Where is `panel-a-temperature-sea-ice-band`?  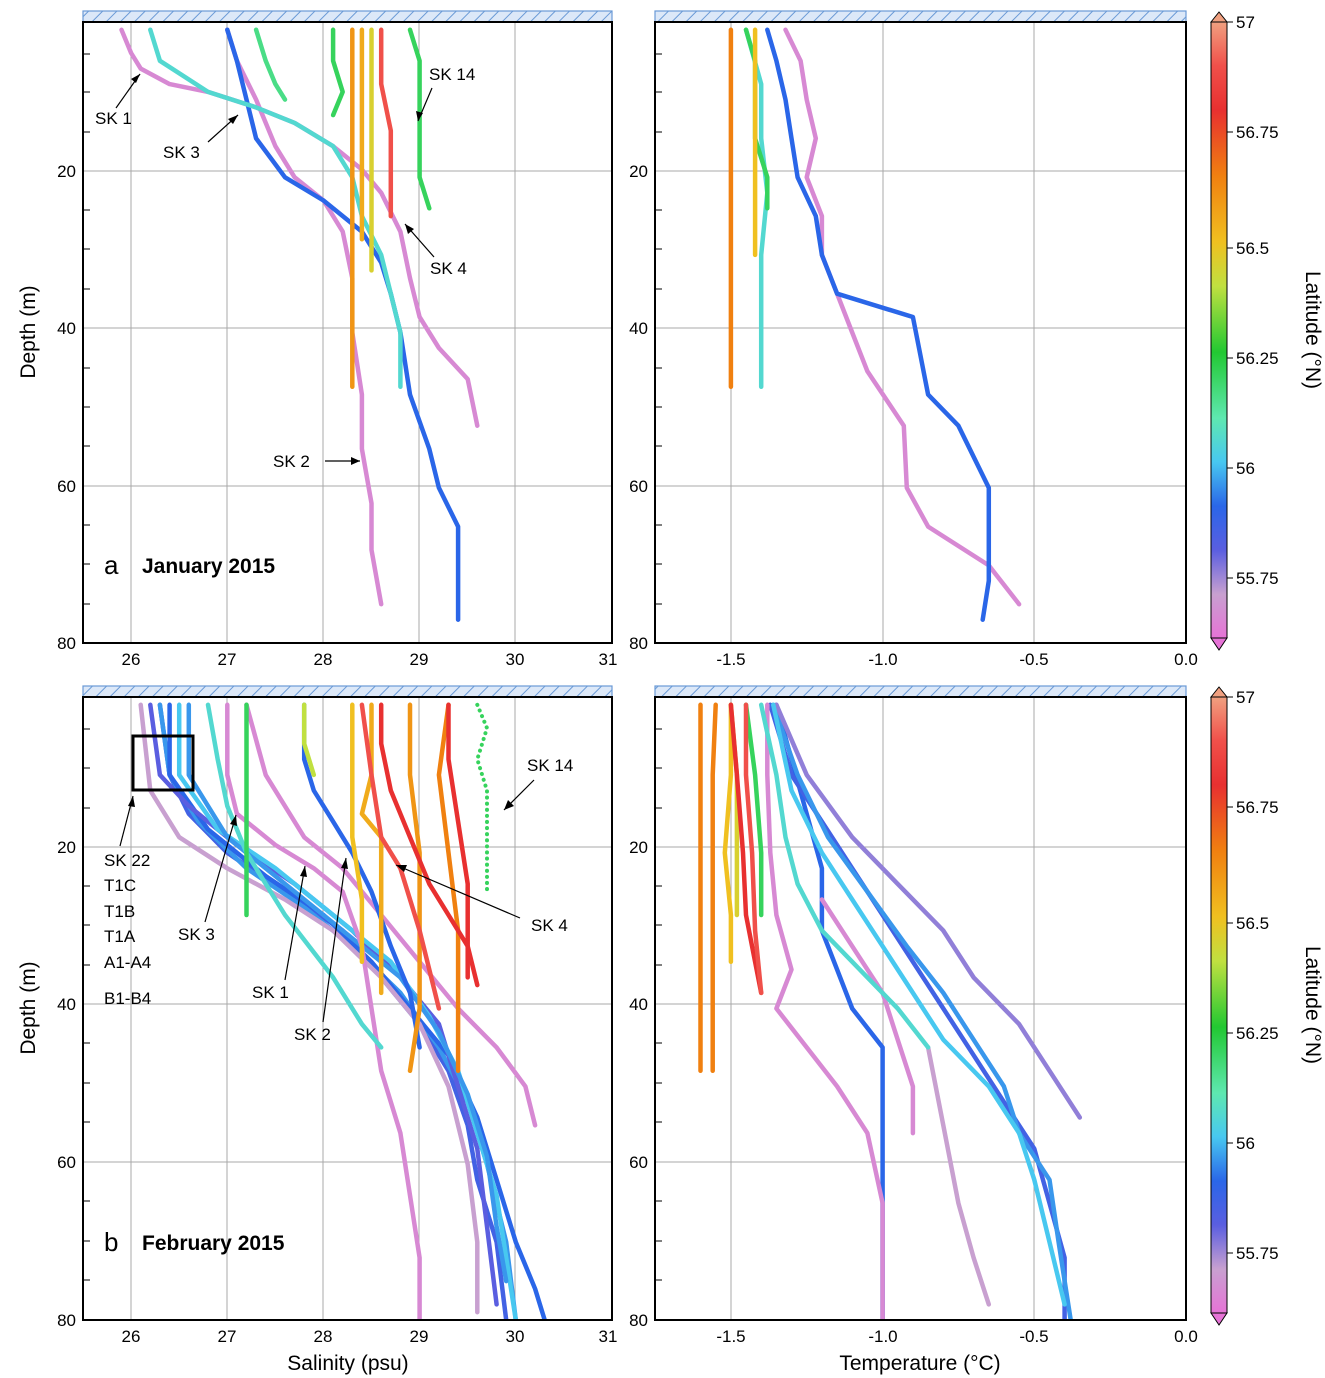 panel-a-temperature-sea-ice-band is located at coordinates (920, 16).